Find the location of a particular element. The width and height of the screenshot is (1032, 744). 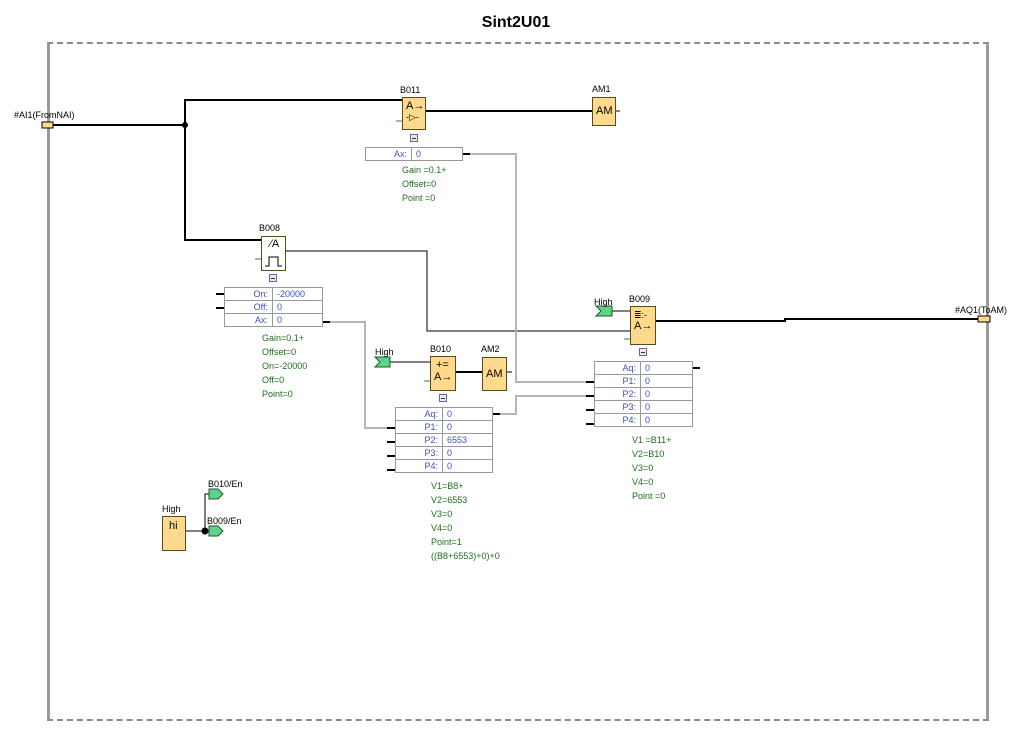

wire-hi is located at coordinates (197, 512).